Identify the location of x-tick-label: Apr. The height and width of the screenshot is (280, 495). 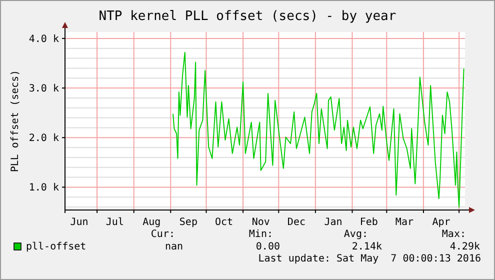
(441, 222).